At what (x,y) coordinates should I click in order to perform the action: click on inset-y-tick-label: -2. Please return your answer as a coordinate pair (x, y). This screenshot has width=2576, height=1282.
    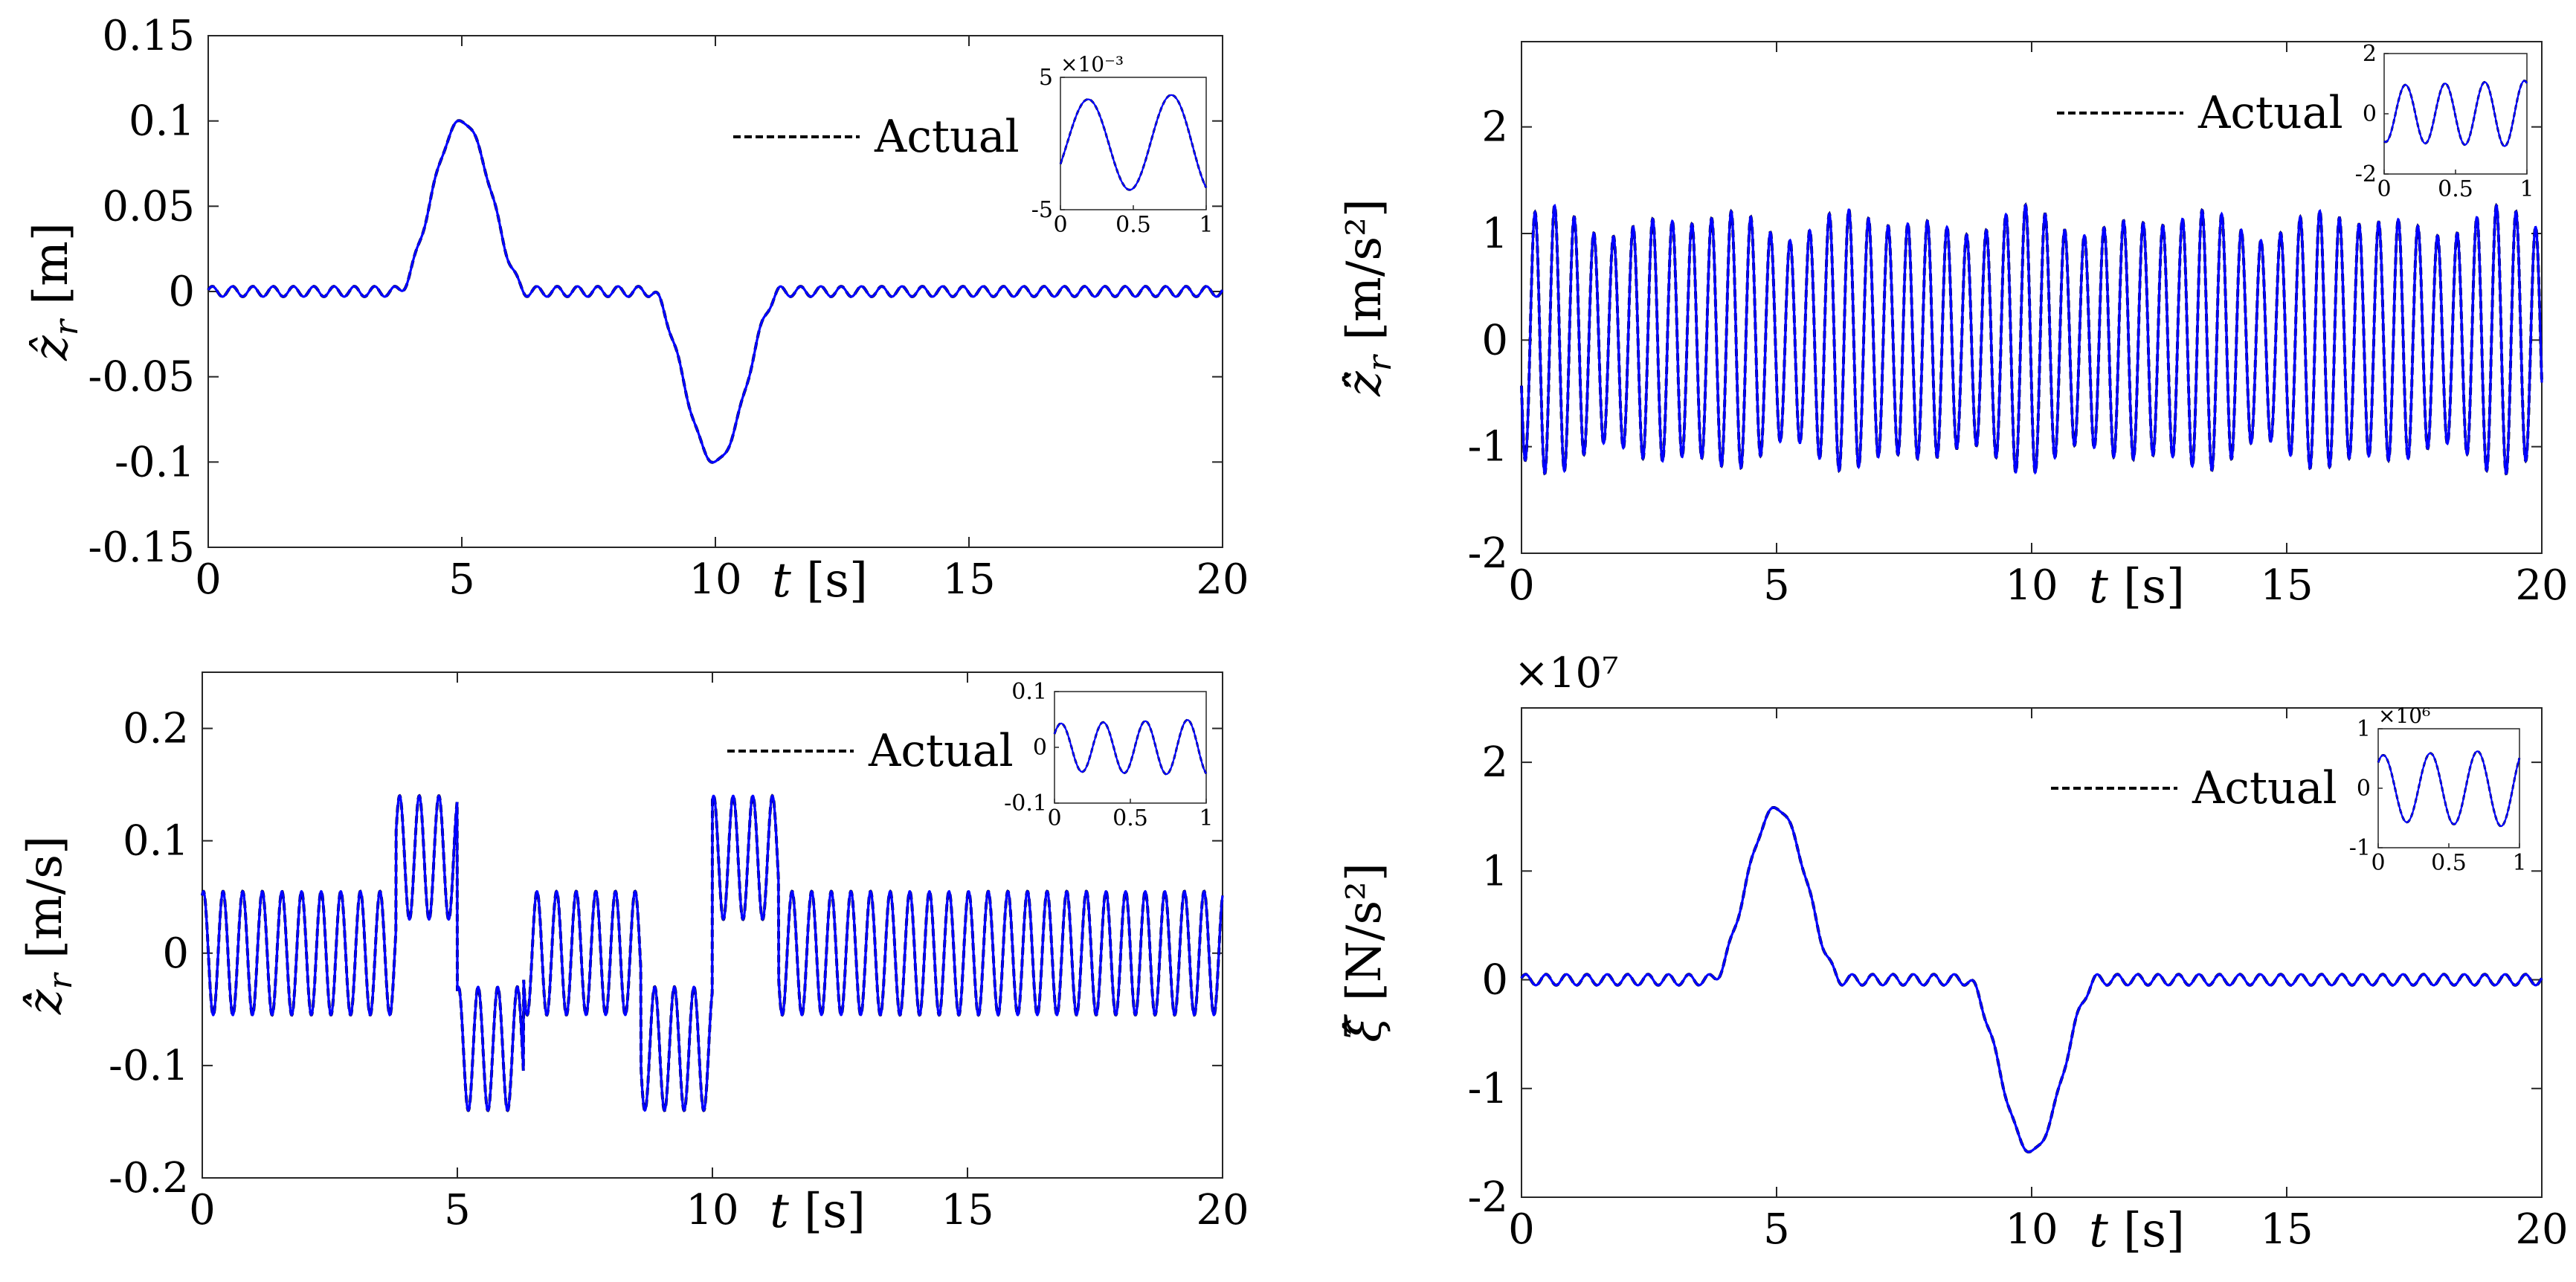
    Looking at the image, I should click on (2366, 174).